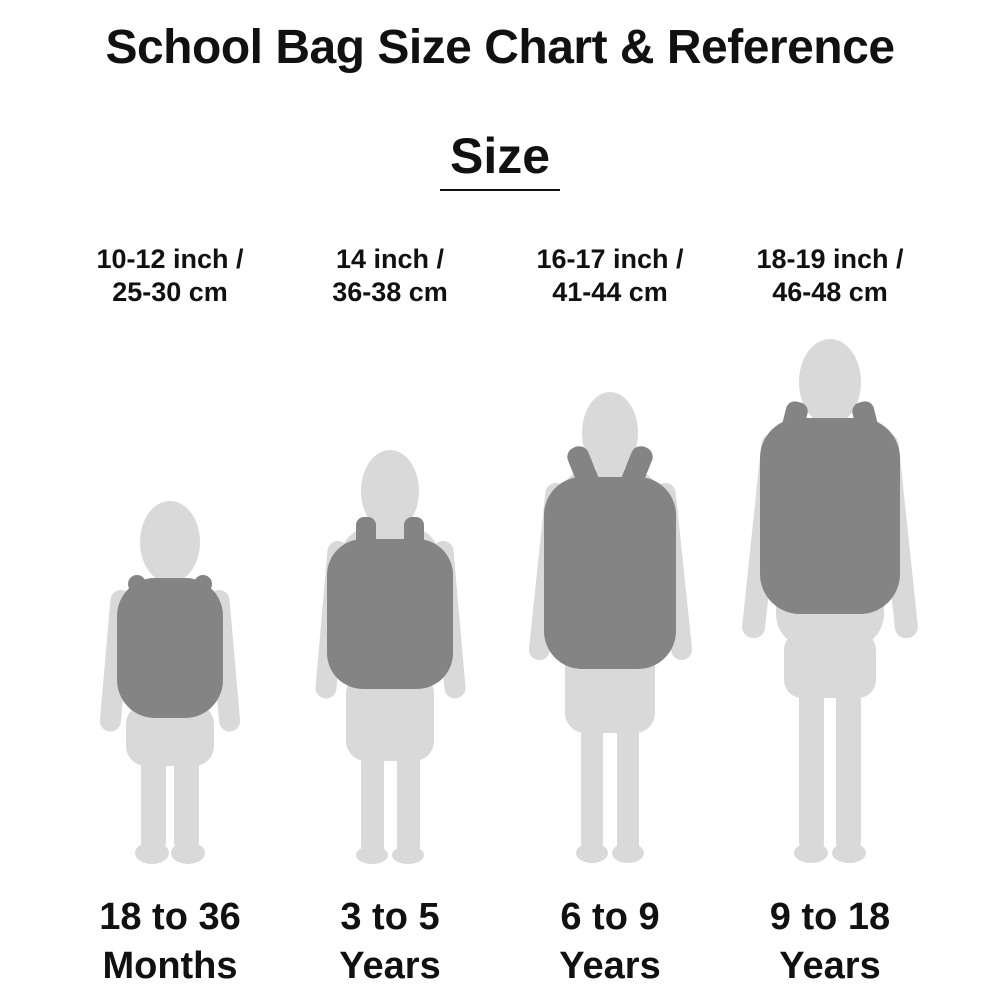 The width and height of the screenshot is (1000, 1000). I want to click on bag-size-cm: 41-44 cm, so click(610, 292).